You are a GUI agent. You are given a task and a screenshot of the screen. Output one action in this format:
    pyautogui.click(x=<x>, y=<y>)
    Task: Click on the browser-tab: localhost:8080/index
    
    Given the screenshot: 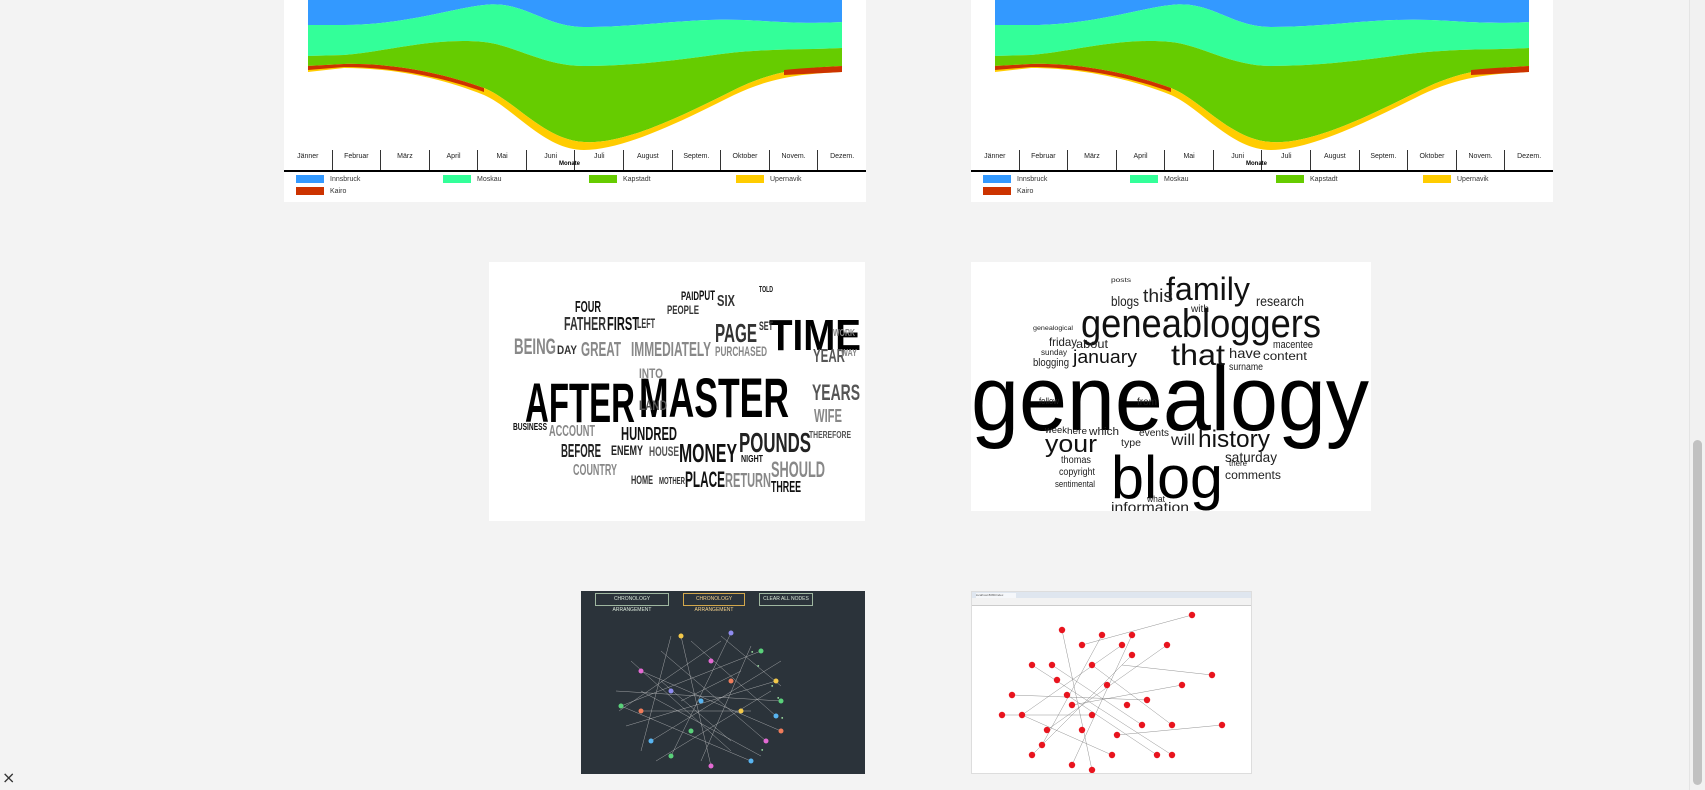 What is the action you would take?
    pyautogui.click(x=996, y=595)
    